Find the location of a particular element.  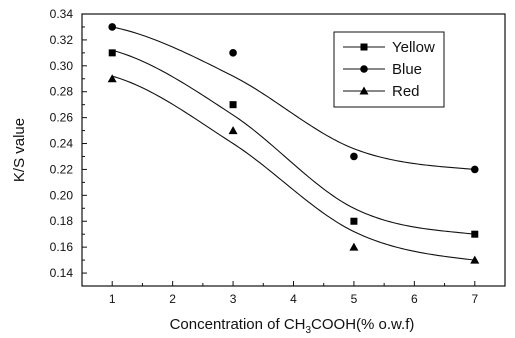

x-axis-title: Concentration of CH3COOH(% o.w.f) is located at coordinates (292, 326).